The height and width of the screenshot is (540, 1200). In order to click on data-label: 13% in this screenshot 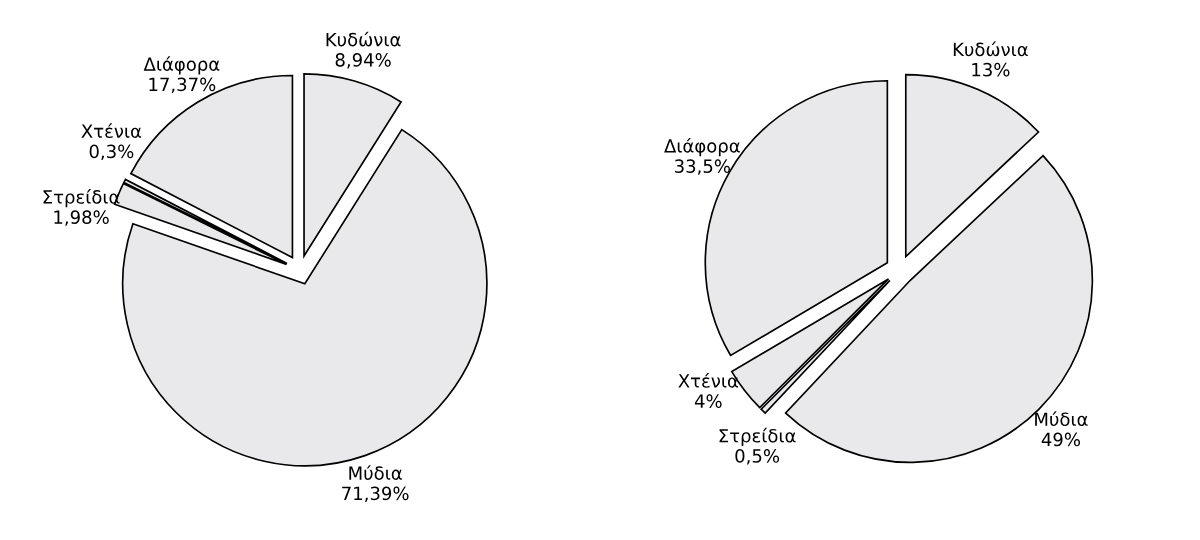, I will do `click(991, 69)`.